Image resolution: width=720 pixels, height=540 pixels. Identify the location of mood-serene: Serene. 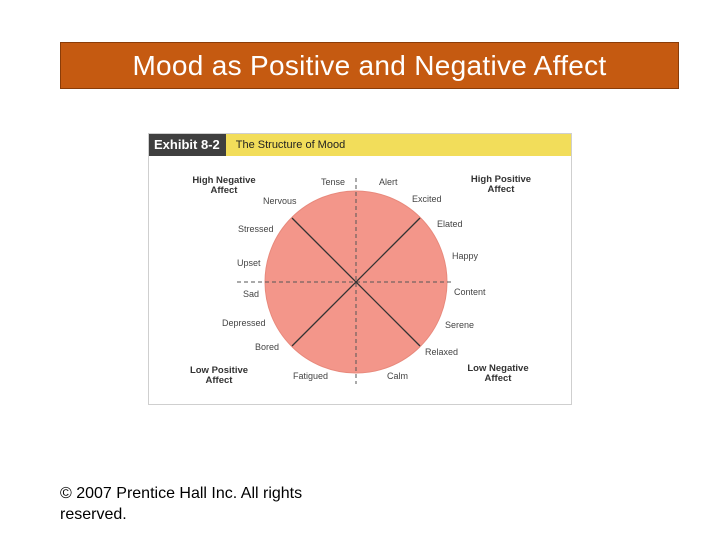
(460, 325).